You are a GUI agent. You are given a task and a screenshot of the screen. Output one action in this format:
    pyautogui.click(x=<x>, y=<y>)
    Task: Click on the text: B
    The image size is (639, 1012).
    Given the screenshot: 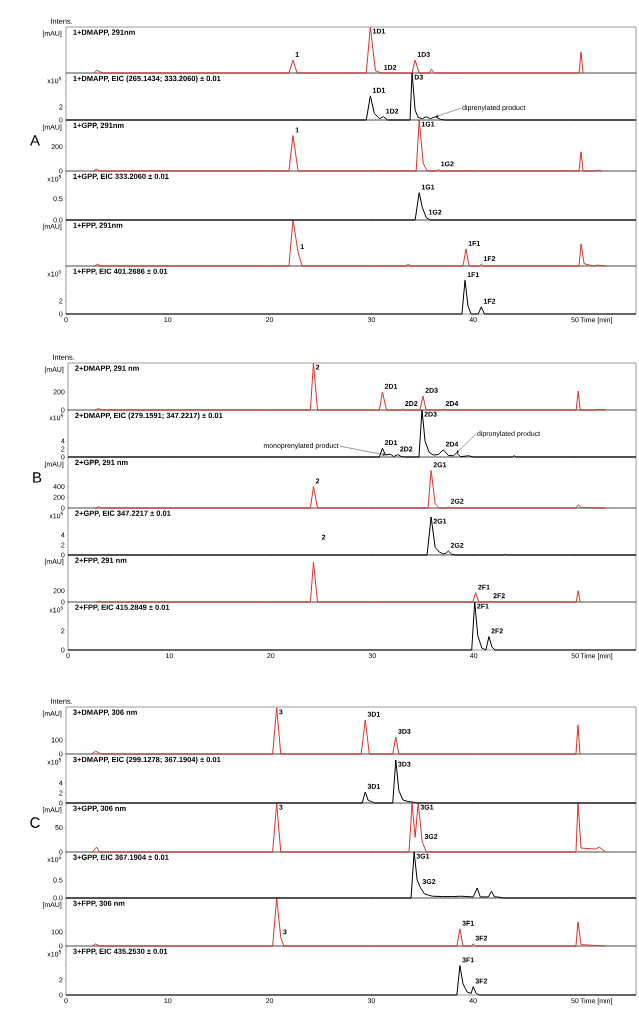 What is the action you would take?
    pyautogui.click(x=37, y=477)
    